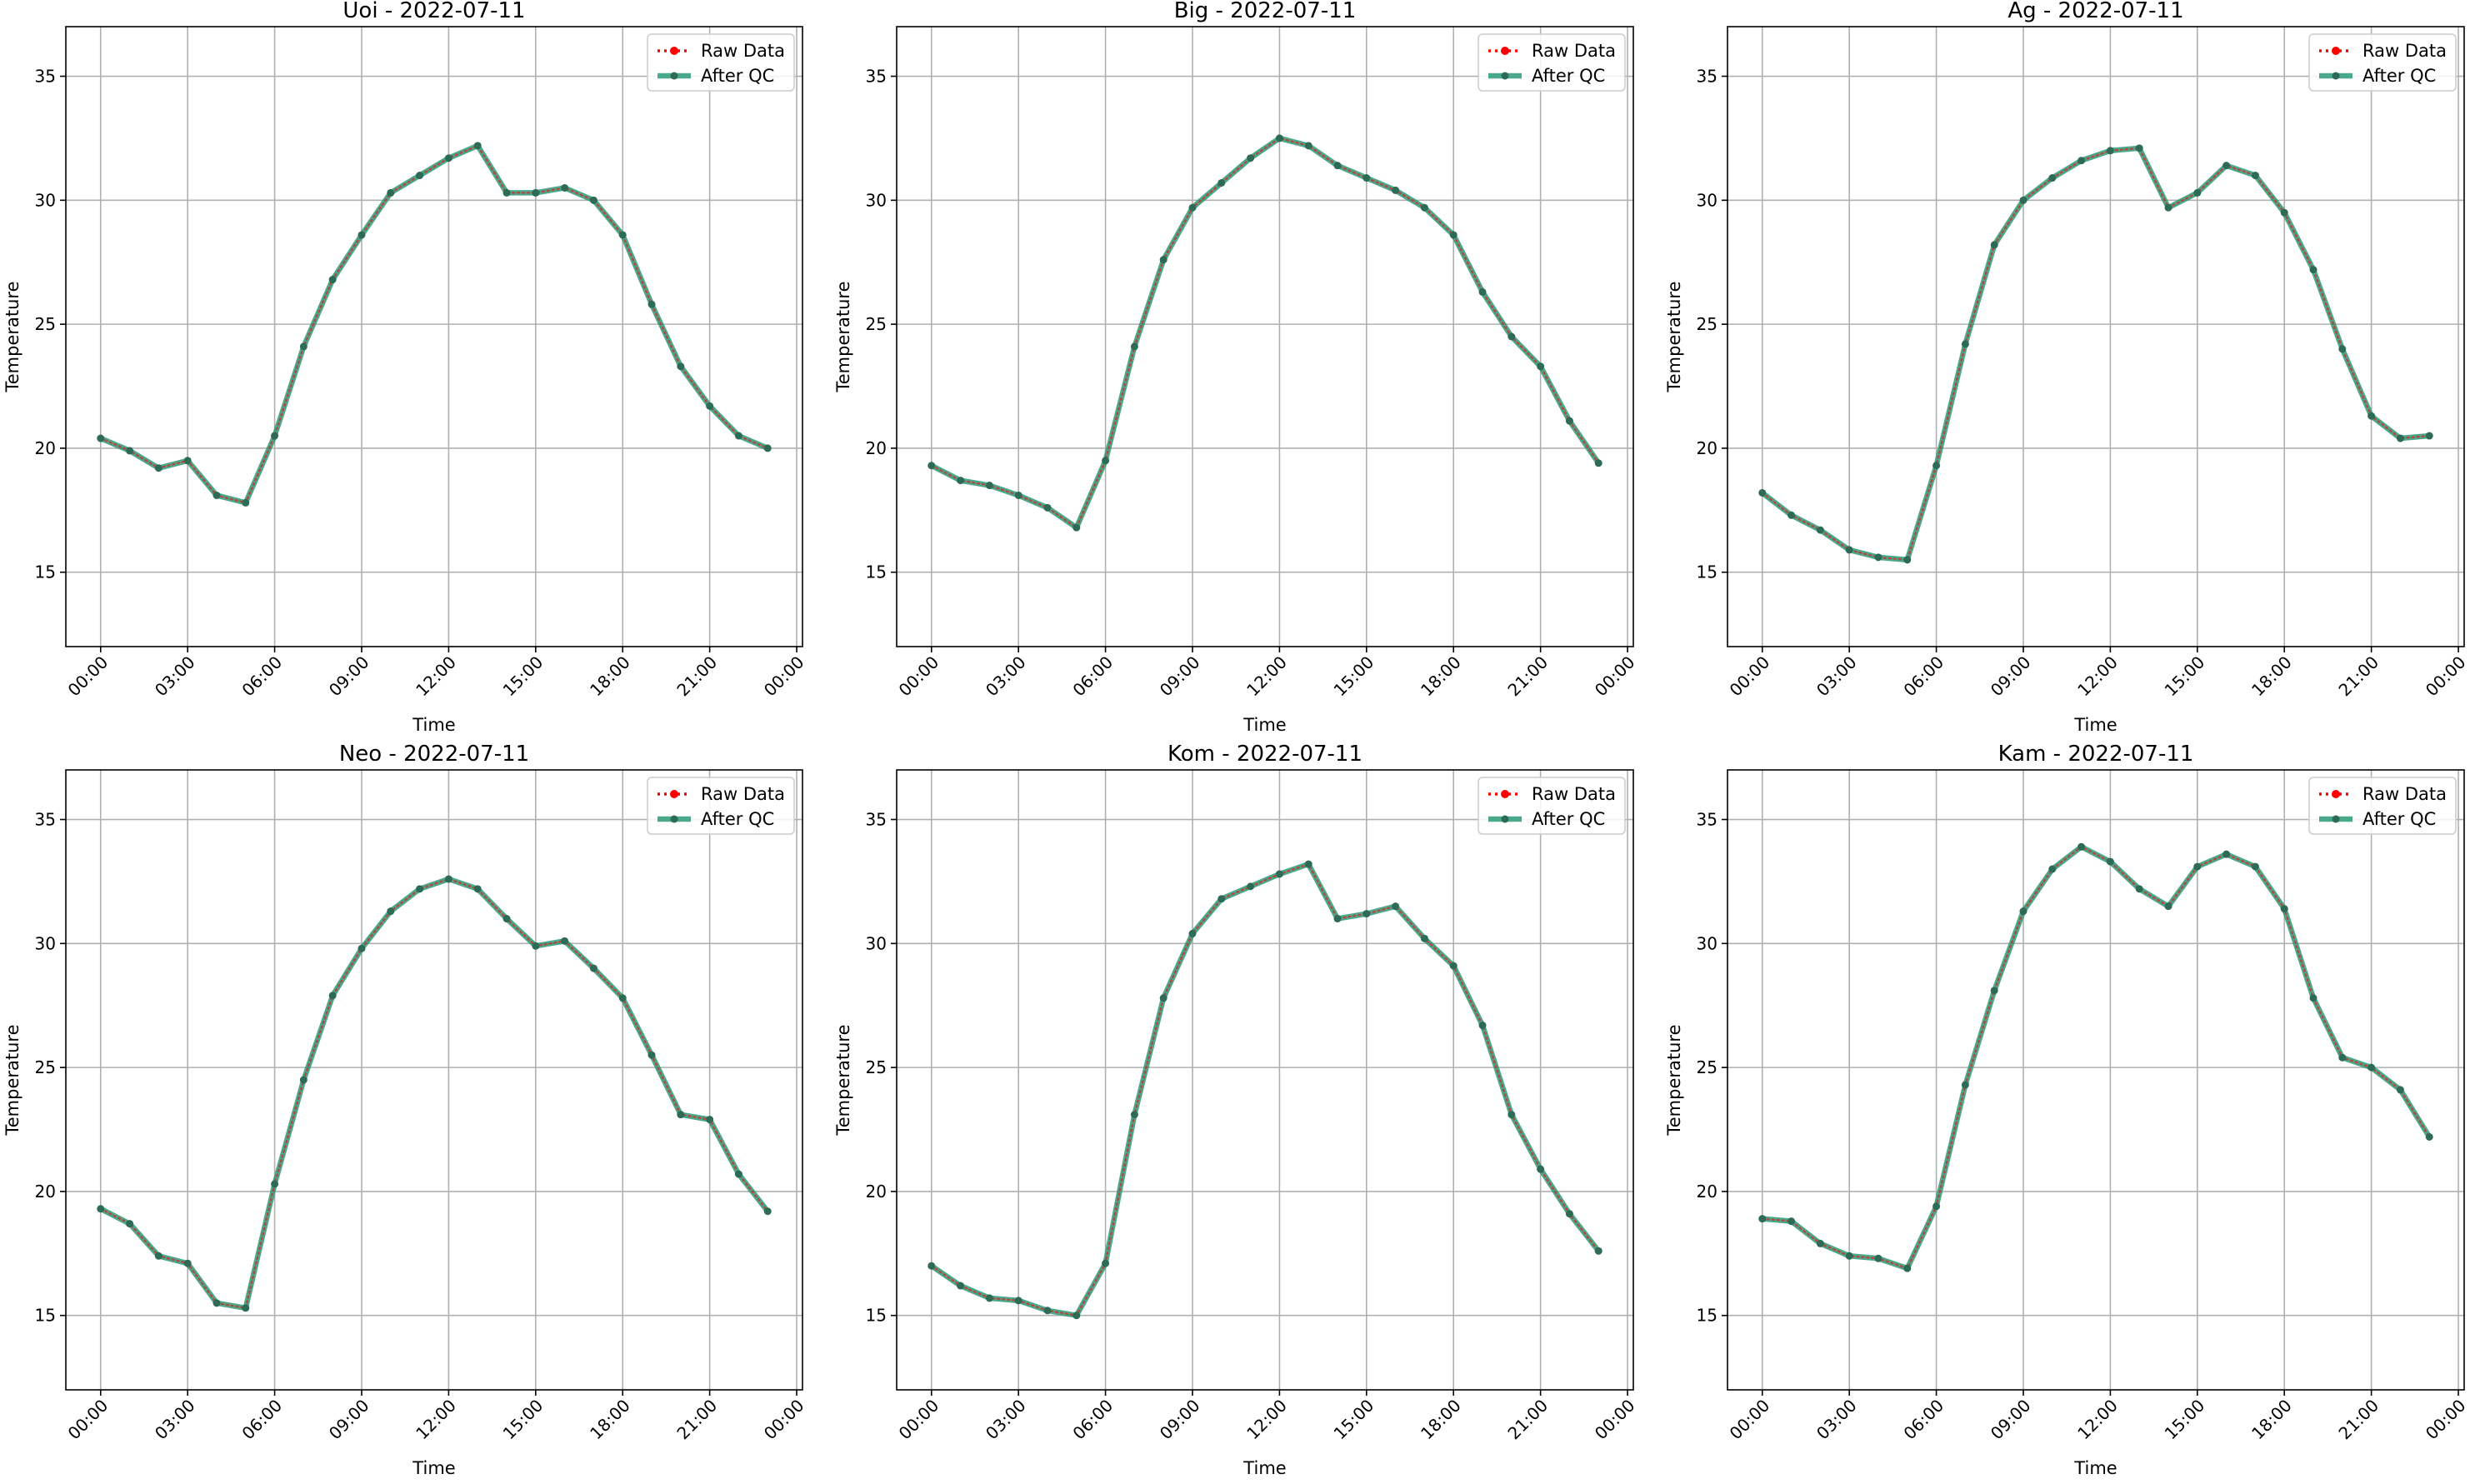 This screenshot has width=2485, height=1484. What do you see at coordinates (45, 200) in the screenshot?
I see `y-tick-label: 30` at bounding box center [45, 200].